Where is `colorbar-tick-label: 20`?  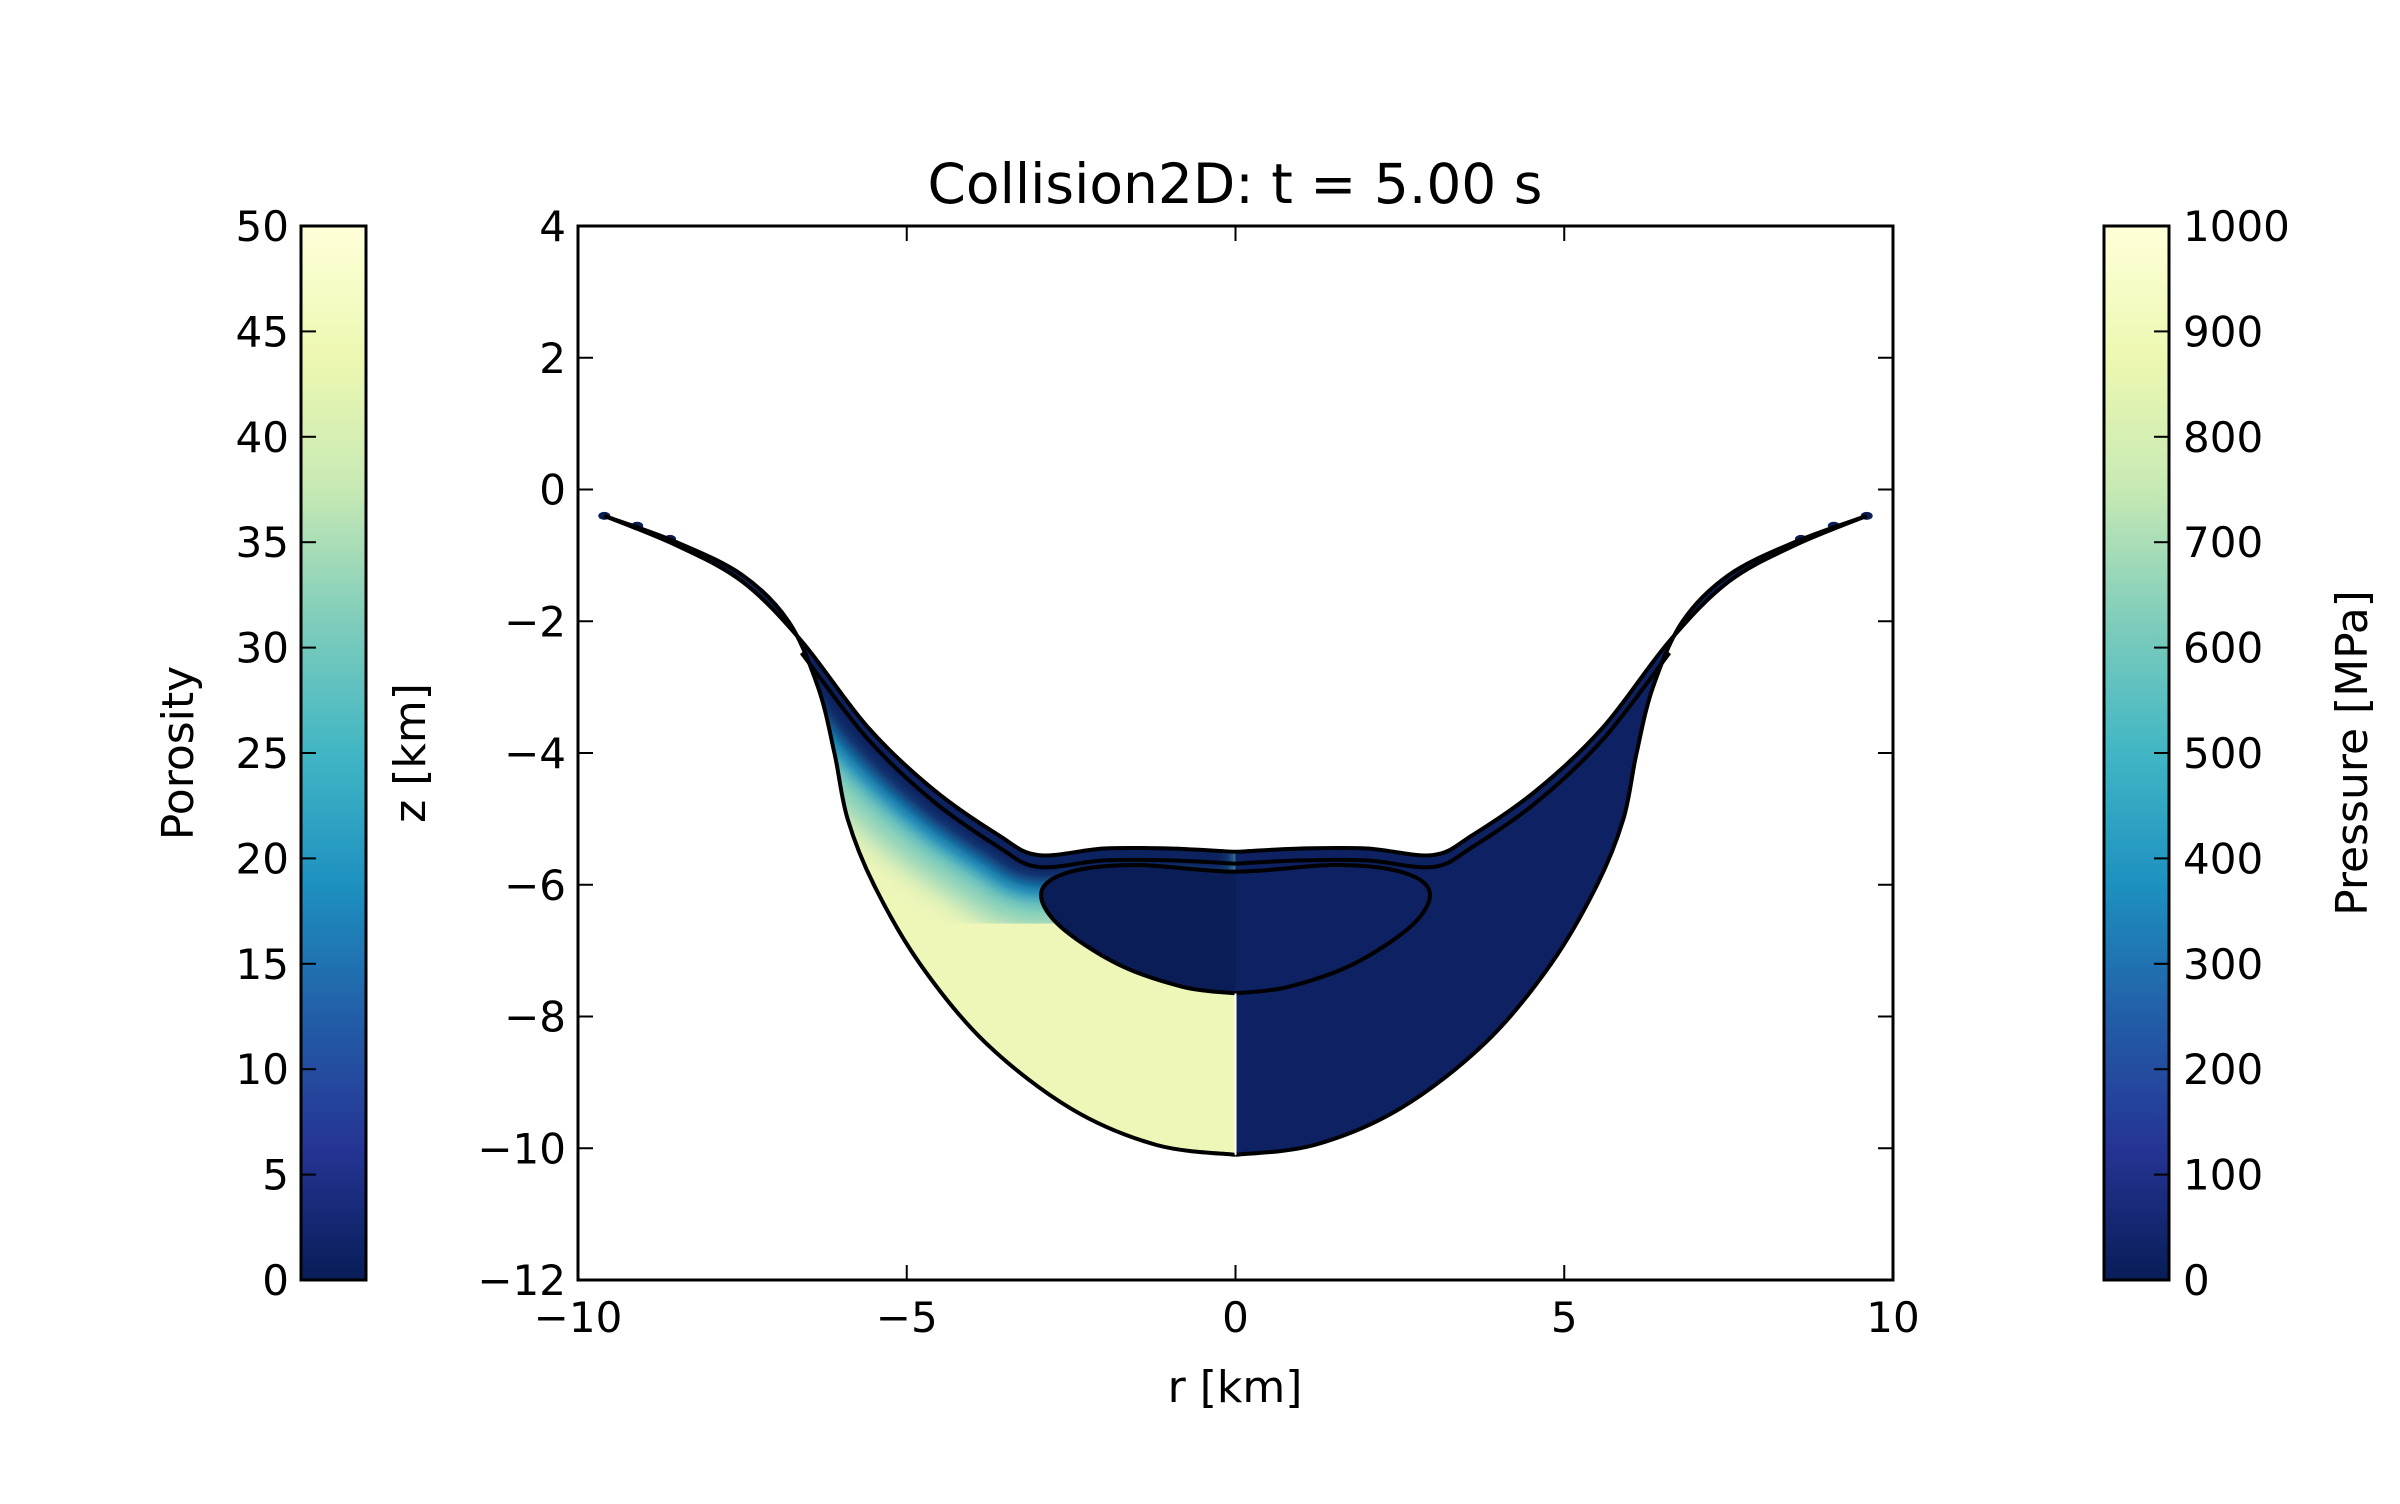 colorbar-tick-label: 20 is located at coordinates (262, 858).